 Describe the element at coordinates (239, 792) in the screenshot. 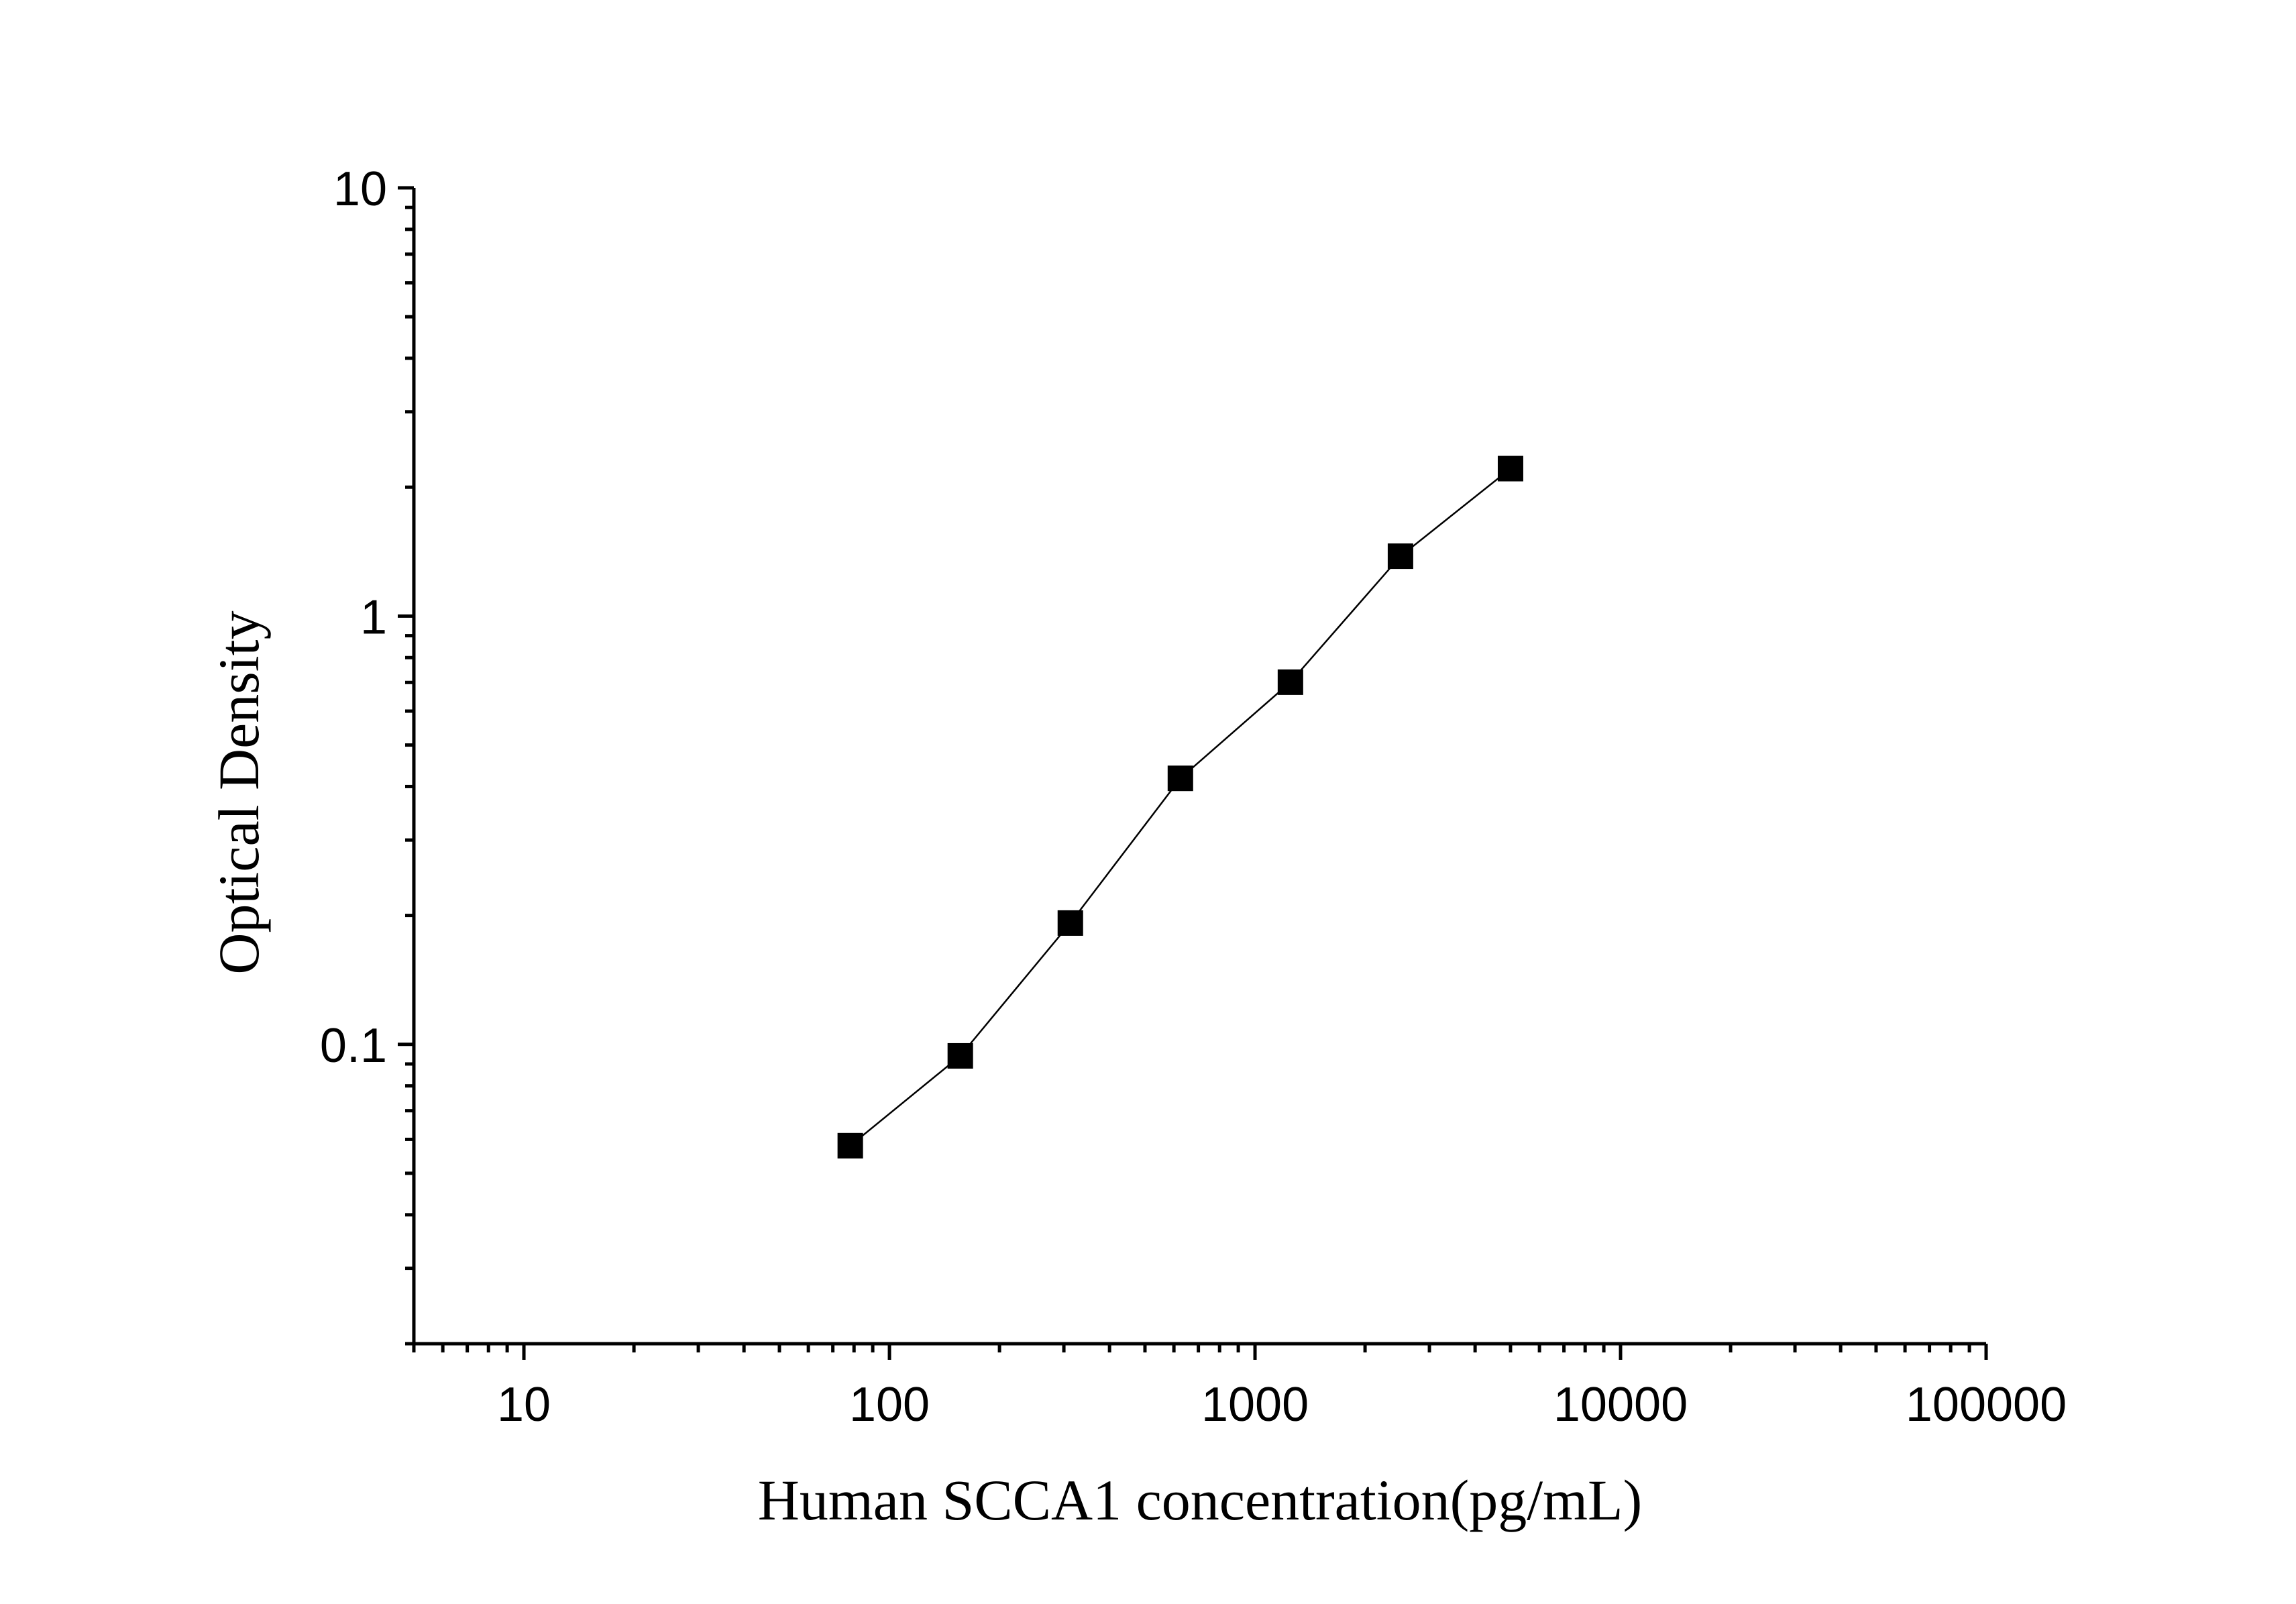

I see `y-axis-title: Optical Density` at that location.